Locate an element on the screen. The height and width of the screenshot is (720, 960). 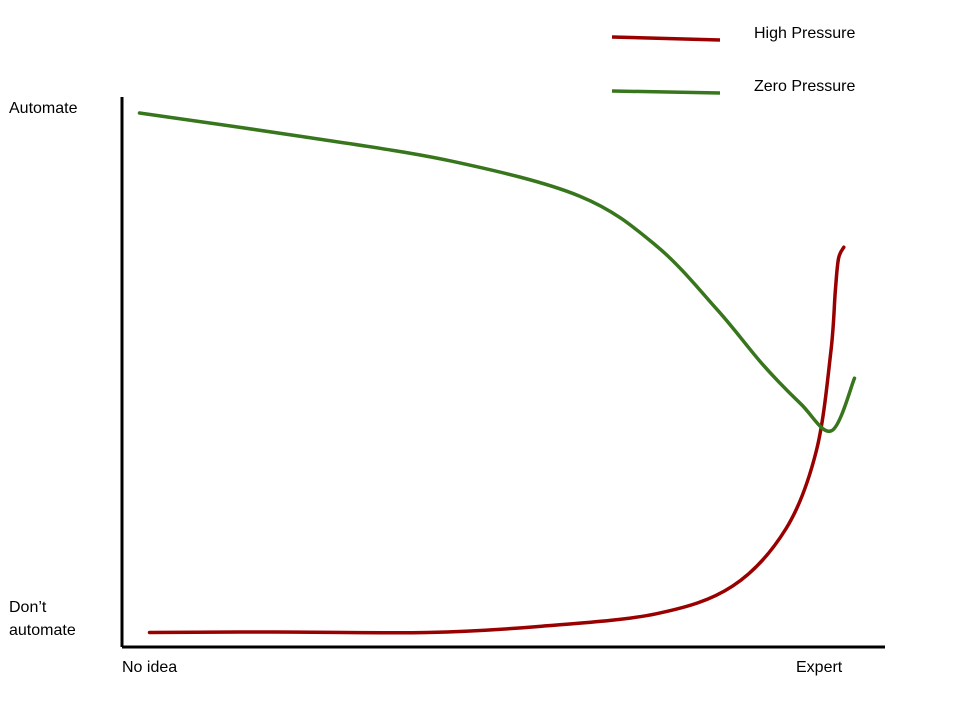
y-tick-label-bottom-line-1: Don’t is located at coordinates (28, 607).